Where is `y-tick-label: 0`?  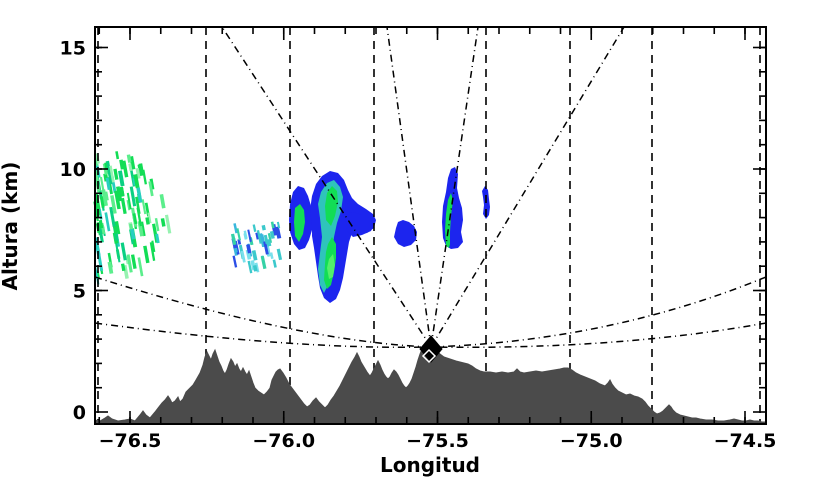 y-tick-label: 0 is located at coordinates (79, 413).